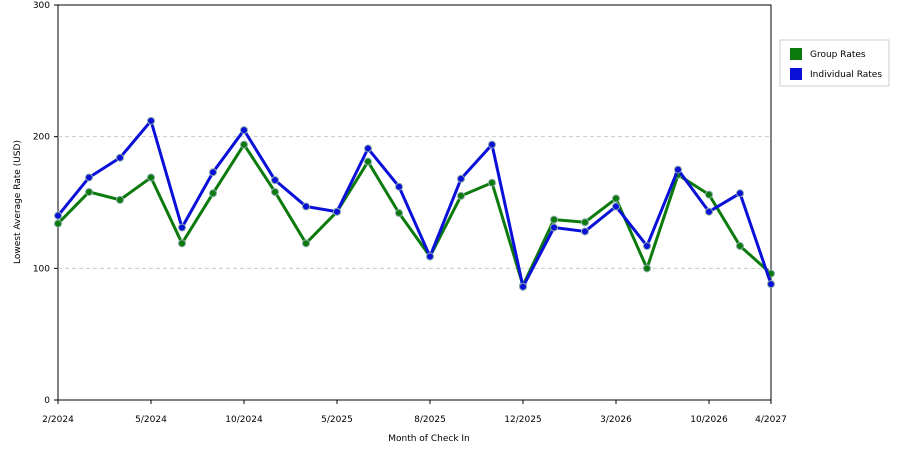 The height and width of the screenshot is (454, 900). Describe the element at coordinates (58, 420) in the screenshot. I see `x-tick-label: 2/2024` at that location.